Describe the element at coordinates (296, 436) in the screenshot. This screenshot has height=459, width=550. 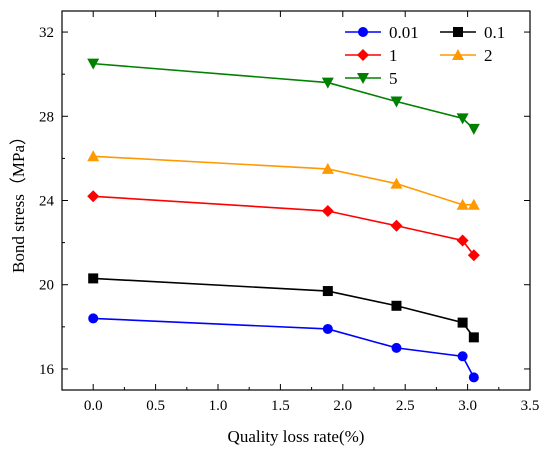
I see `x-axis-title: Quality loss rate(%)` at that location.